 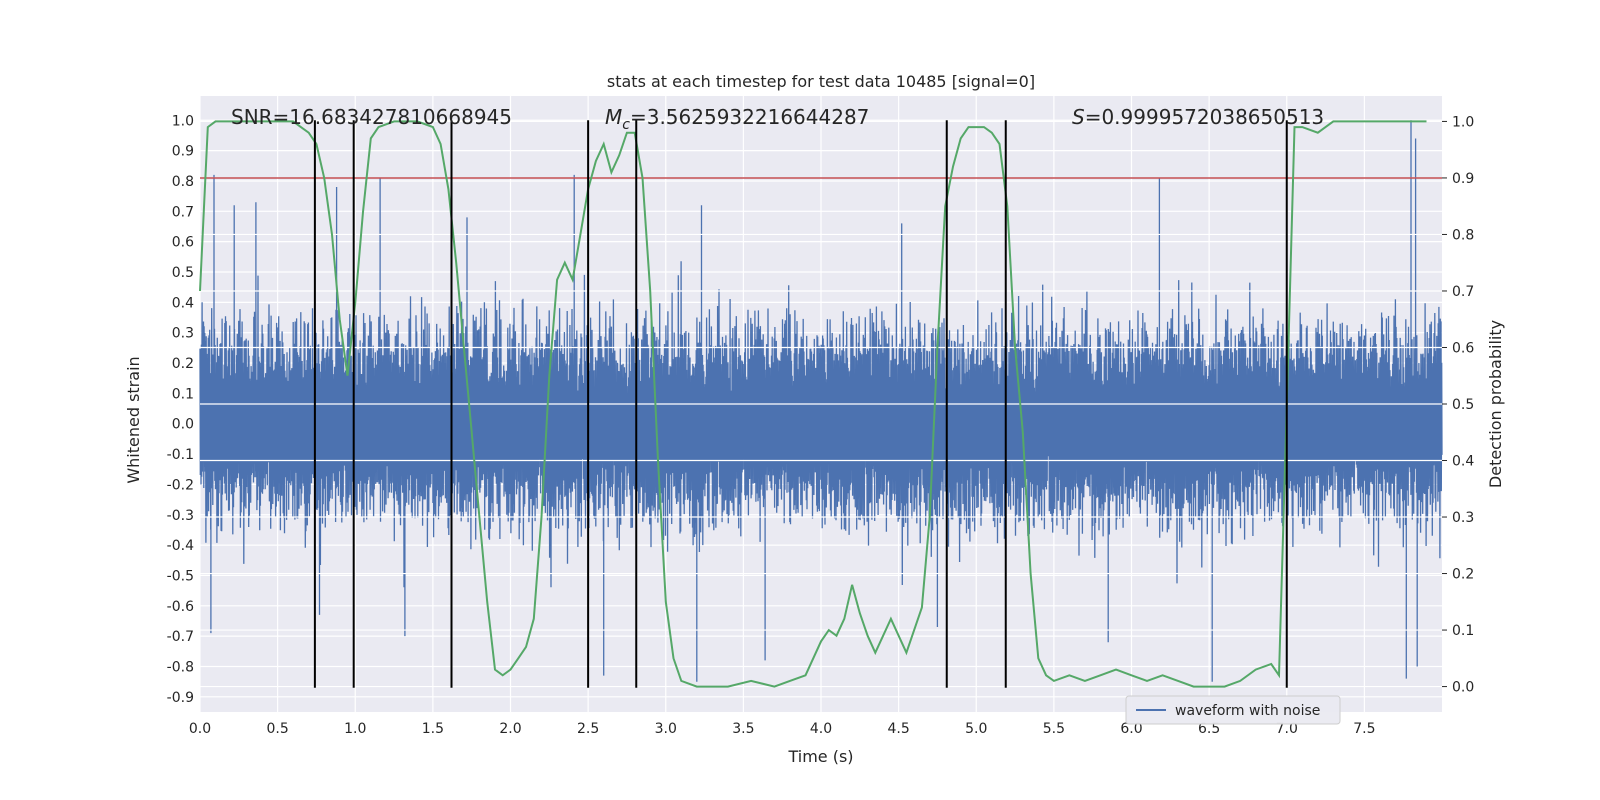 What do you see at coordinates (1463, 518) in the screenshot?
I see `right-tick-label: 0.3` at bounding box center [1463, 518].